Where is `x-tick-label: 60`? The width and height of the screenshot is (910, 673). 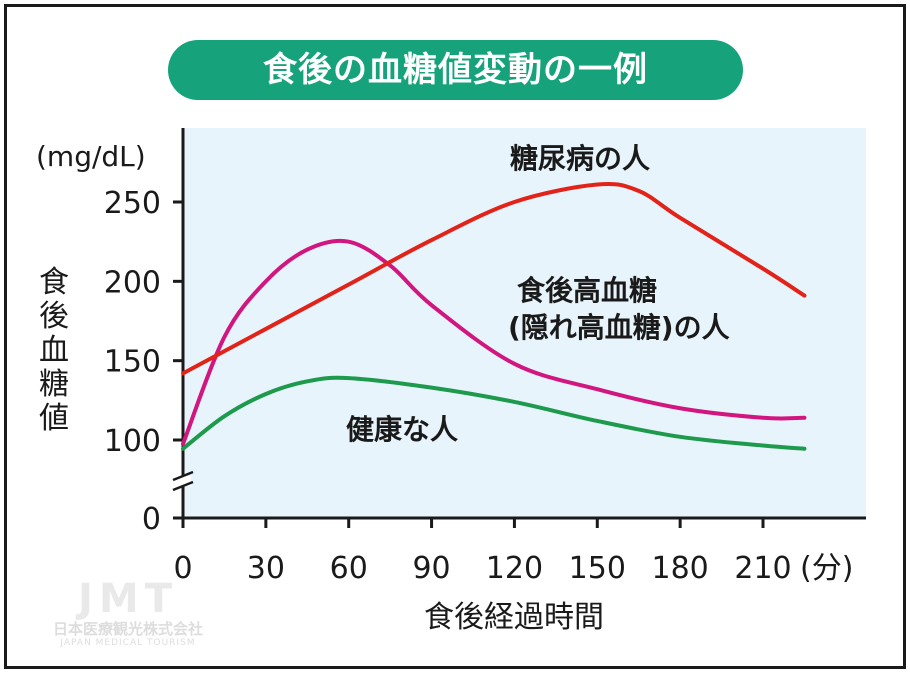 x-tick-label: 60 is located at coordinates (349, 568).